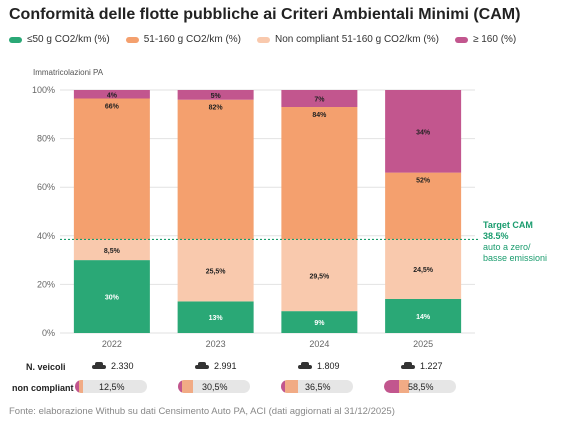  Describe the element at coordinates (216, 344) in the screenshot. I see `x-tick-label: 2023` at that location.